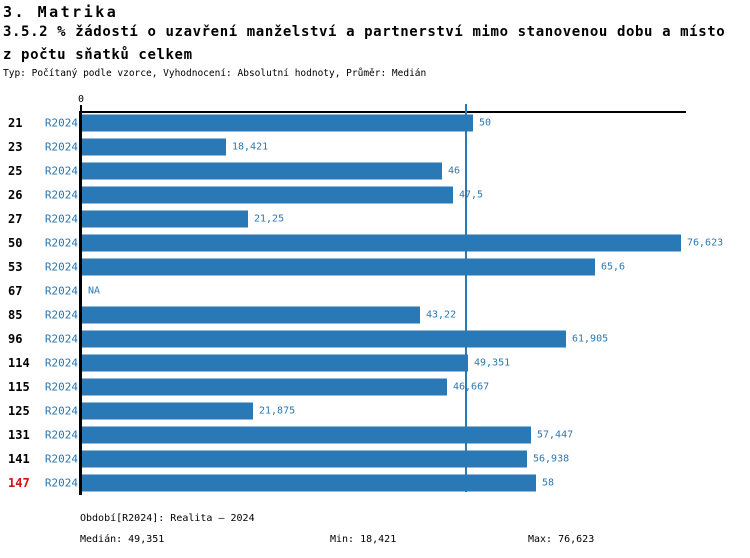  What do you see at coordinates (363, 539) in the screenshot?
I see `footer-min-stat: Min: 18,421` at bounding box center [363, 539].